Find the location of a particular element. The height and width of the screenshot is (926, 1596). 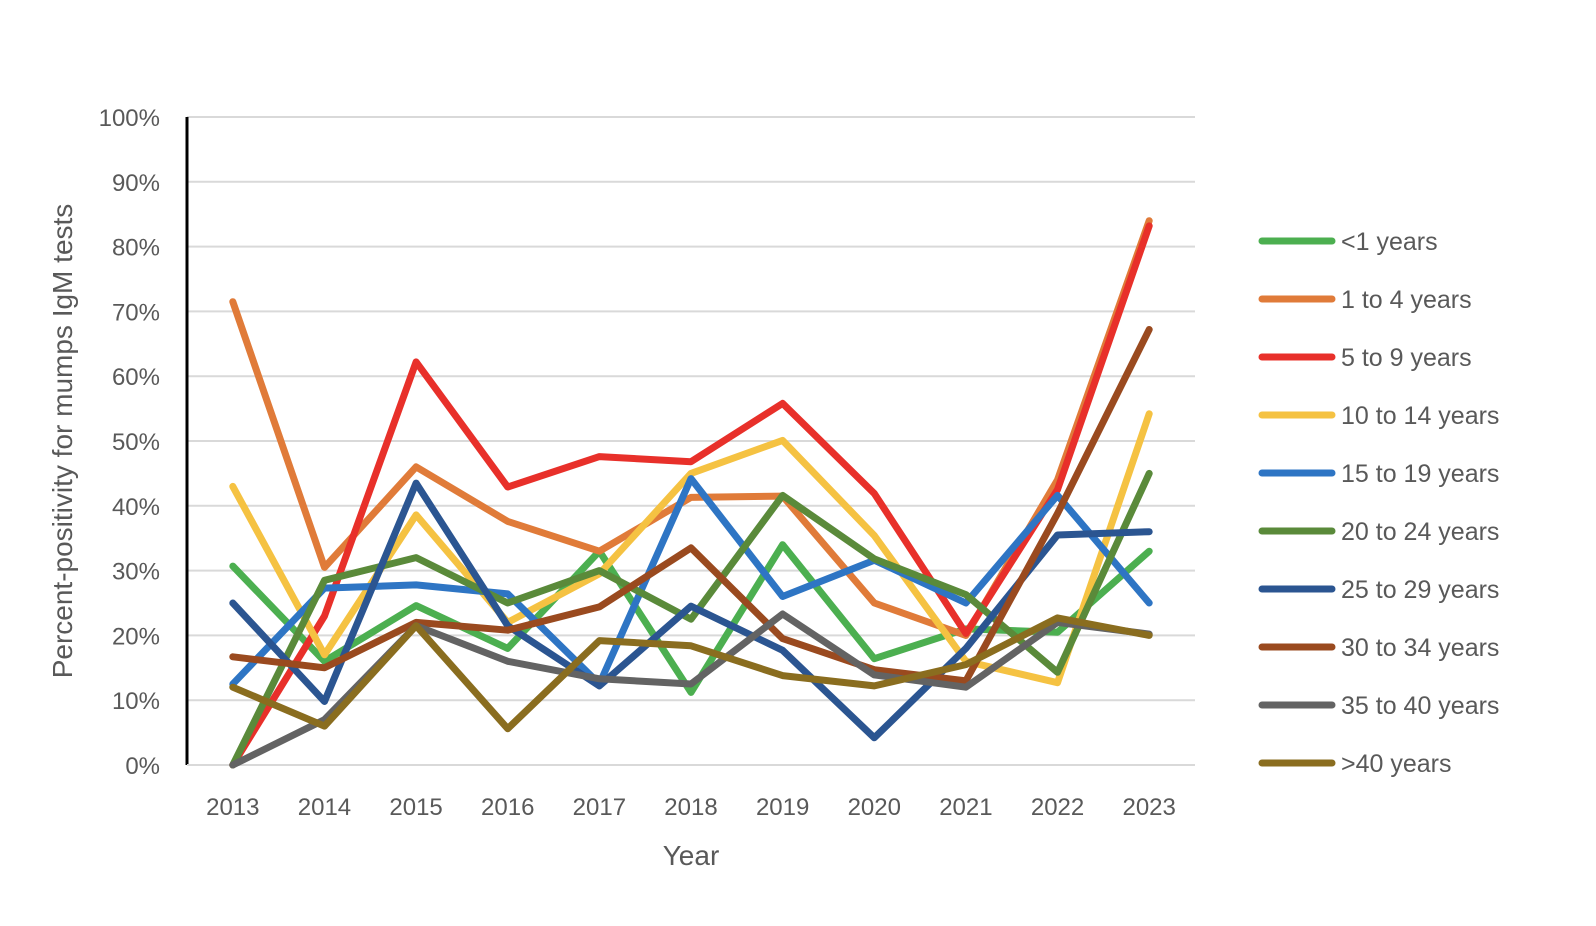

legend-item: 20 to 24 years is located at coordinates (1378, 532).